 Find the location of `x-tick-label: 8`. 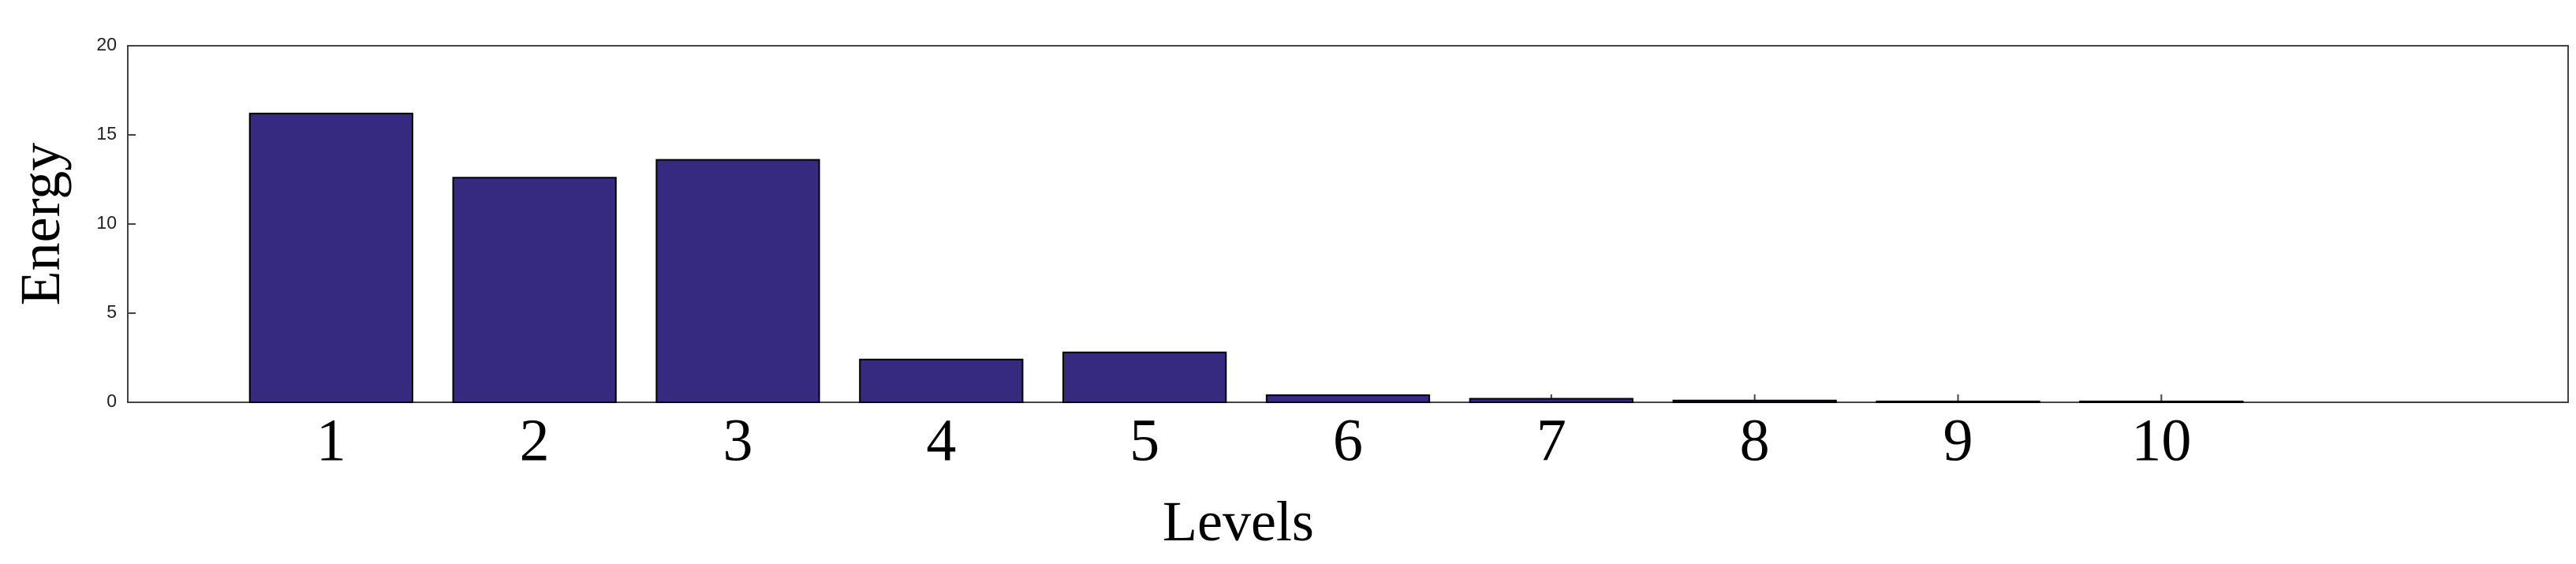

x-tick-label: 8 is located at coordinates (1755, 441).